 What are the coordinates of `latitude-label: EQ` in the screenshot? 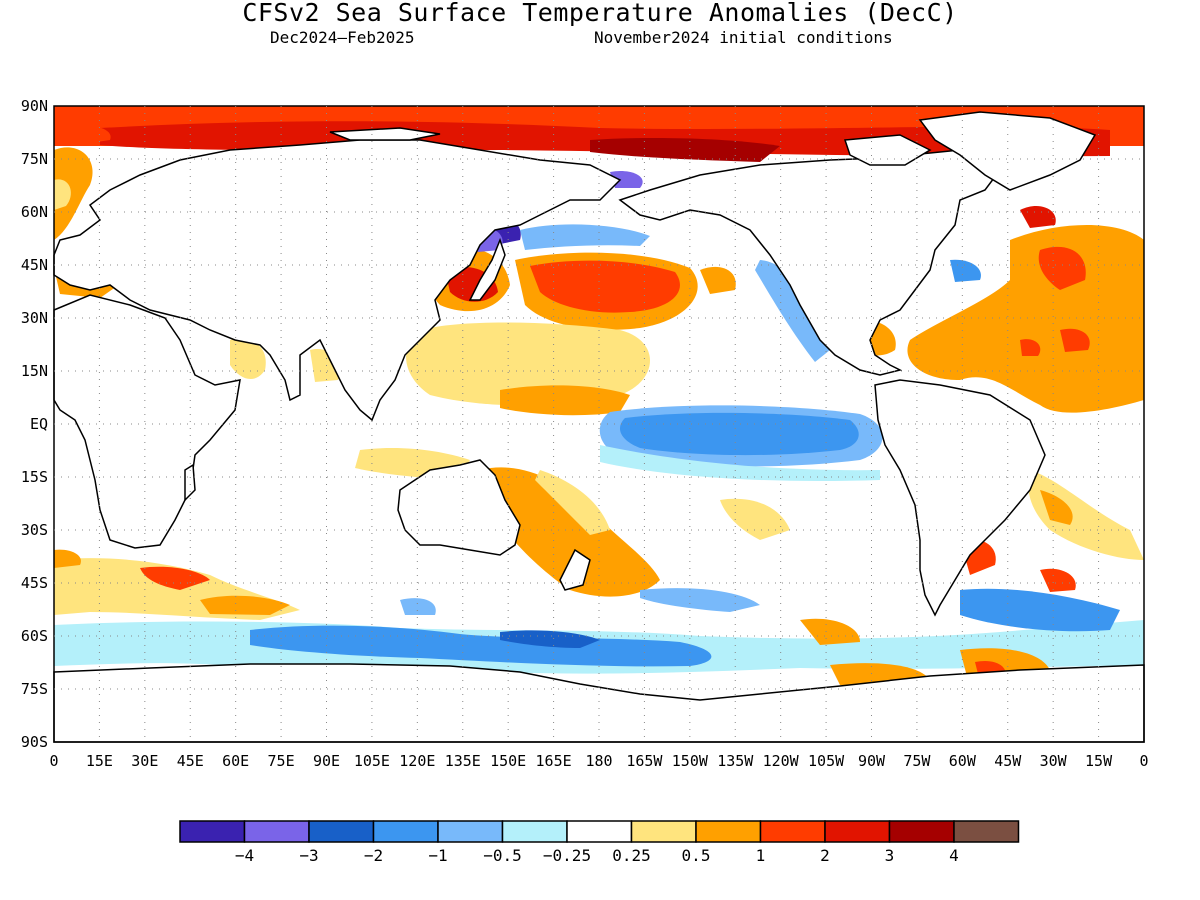 It's located at (39, 424).